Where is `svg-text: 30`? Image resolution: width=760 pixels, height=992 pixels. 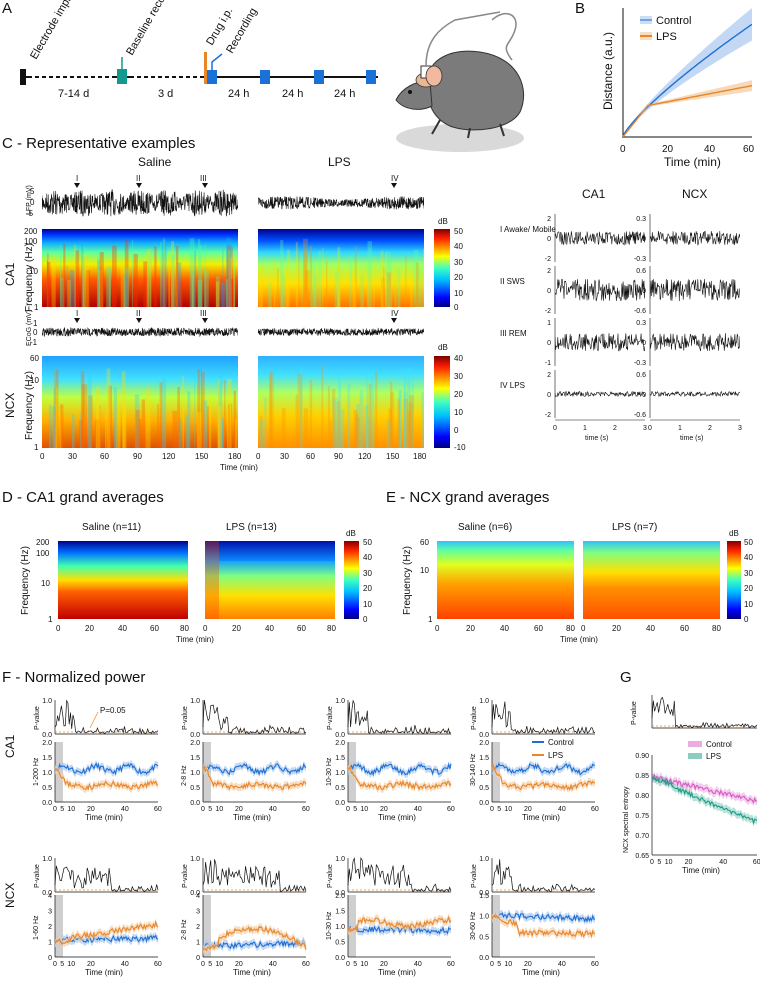
svg-text: 30 is located at coordinates (367, 573).